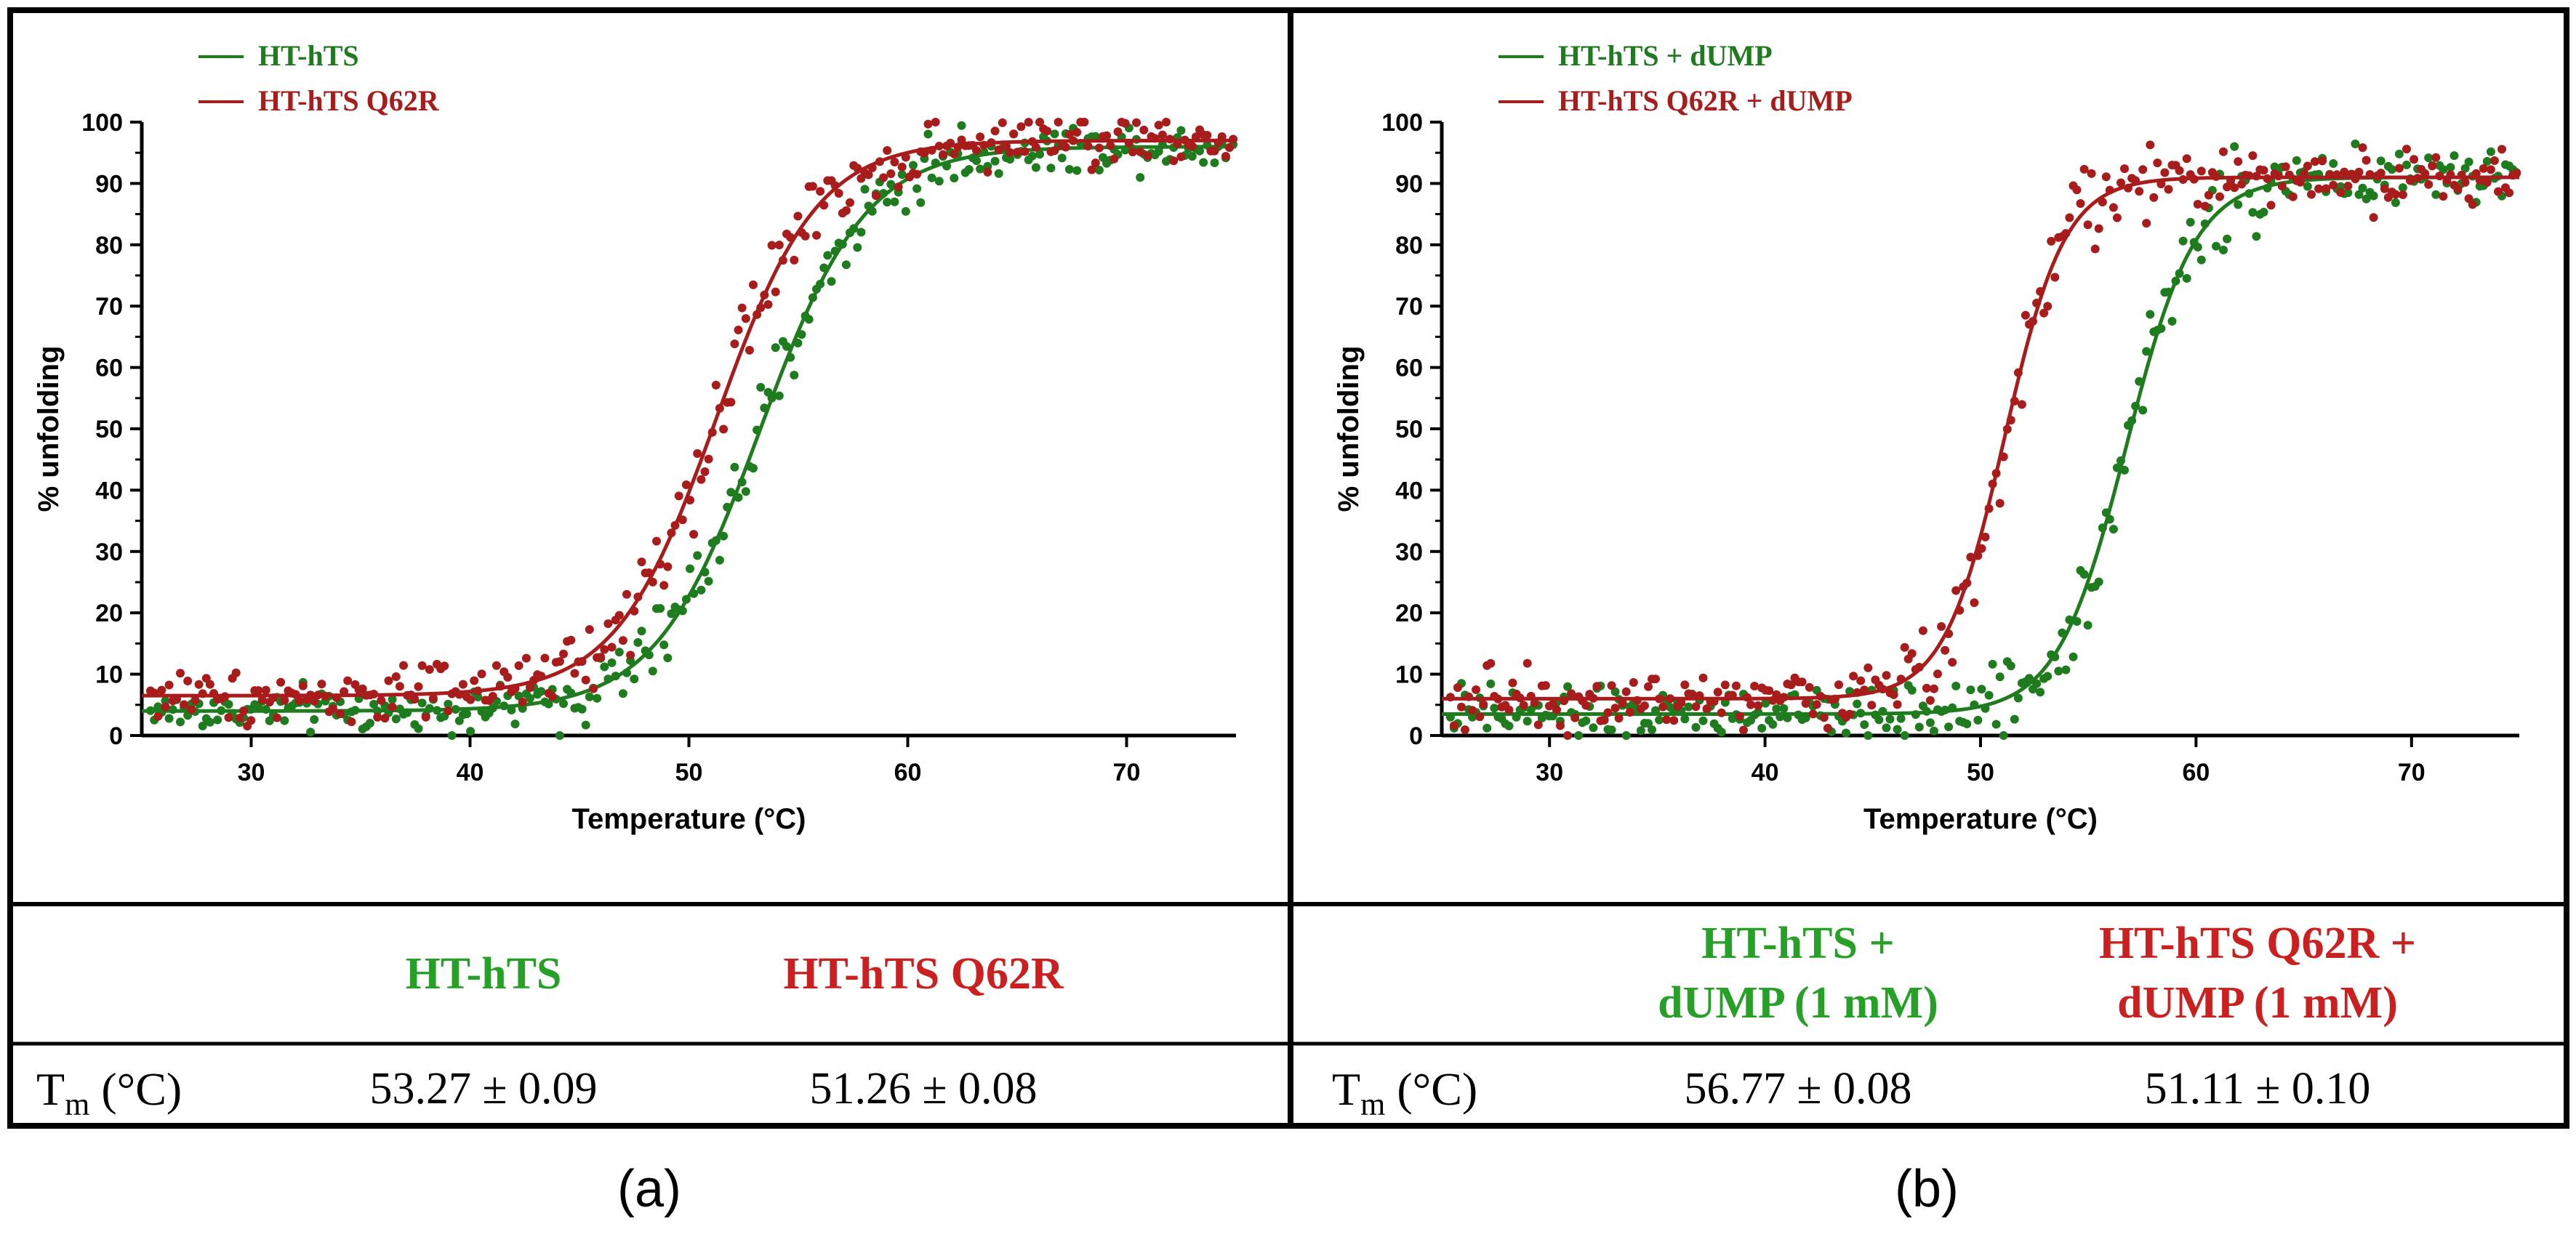  What do you see at coordinates (2196, 772) in the screenshot?
I see `x-tick-label: 60` at bounding box center [2196, 772].